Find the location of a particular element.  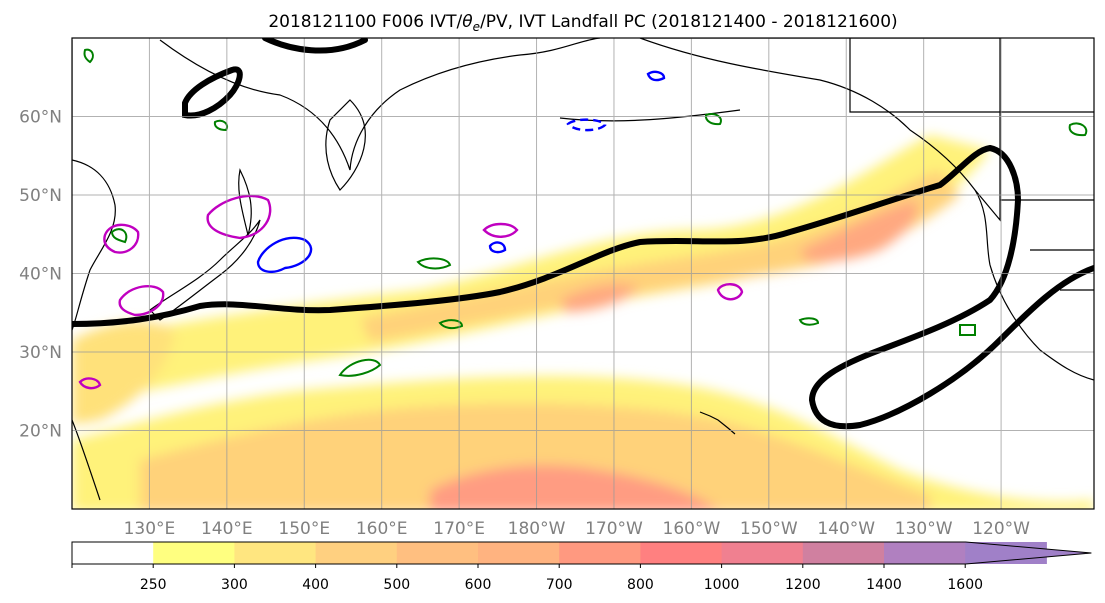

longitude-tick-label: 130°E is located at coordinates (150, 529).